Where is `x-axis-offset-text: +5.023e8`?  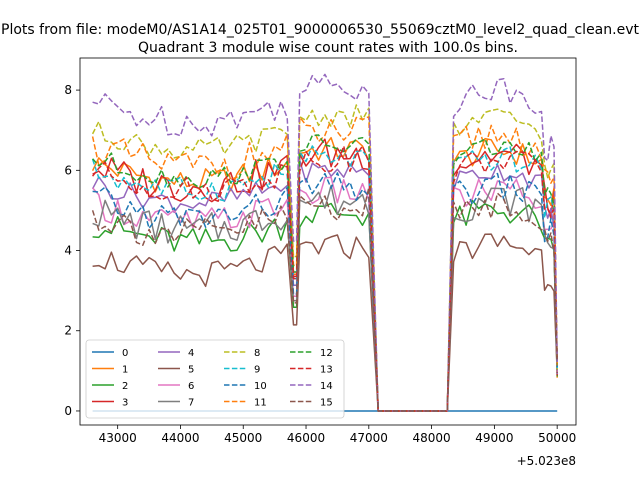
x-axis-offset-text: +5.023e8 is located at coordinates (546, 461).